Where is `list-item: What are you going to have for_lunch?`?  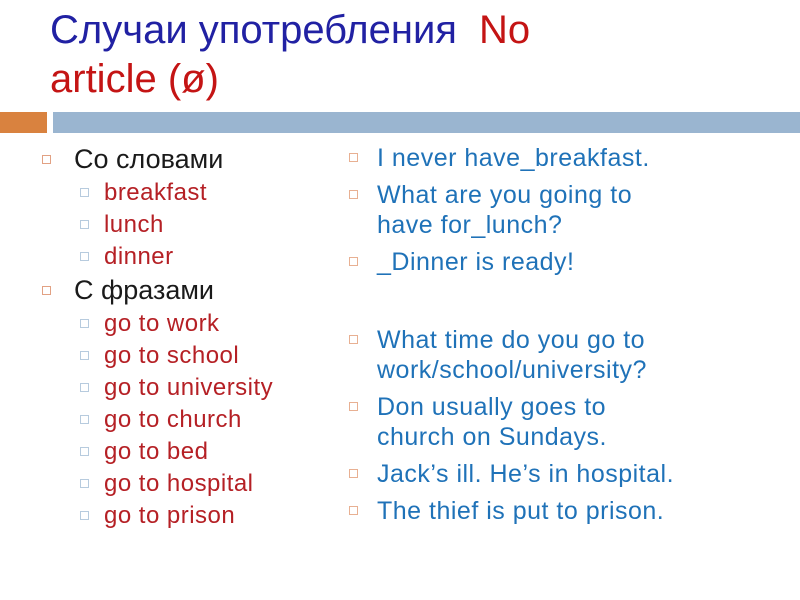
list-item: What are you going to have for_lunch? is located at coordinates (567, 210).